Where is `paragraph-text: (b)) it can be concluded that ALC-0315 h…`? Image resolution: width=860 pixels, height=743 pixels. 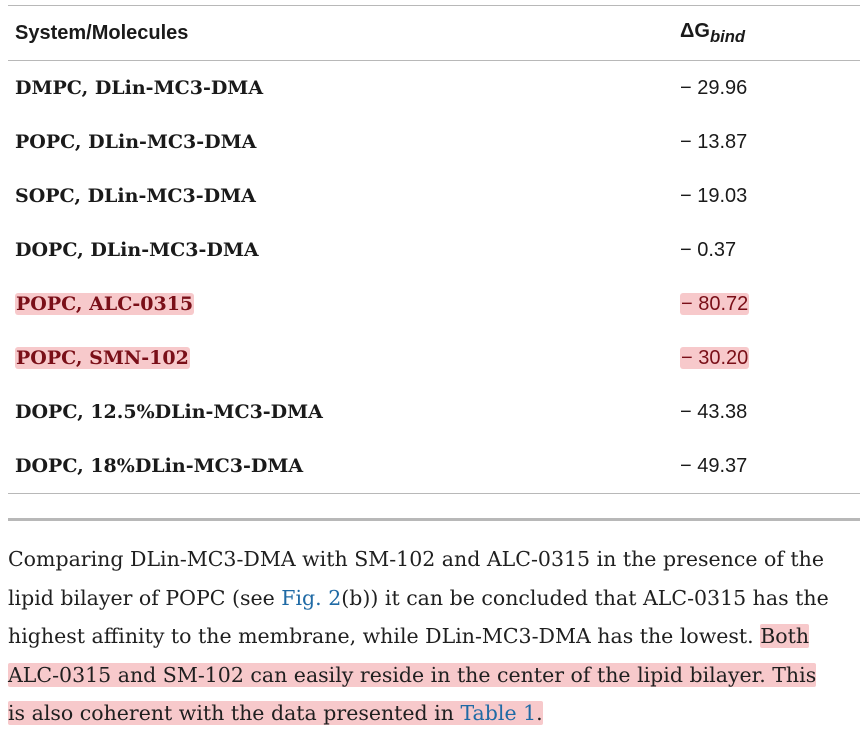 paragraph-text: (b)) it can be concluded that ALC-0315 h… is located at coordinates (585, 597).